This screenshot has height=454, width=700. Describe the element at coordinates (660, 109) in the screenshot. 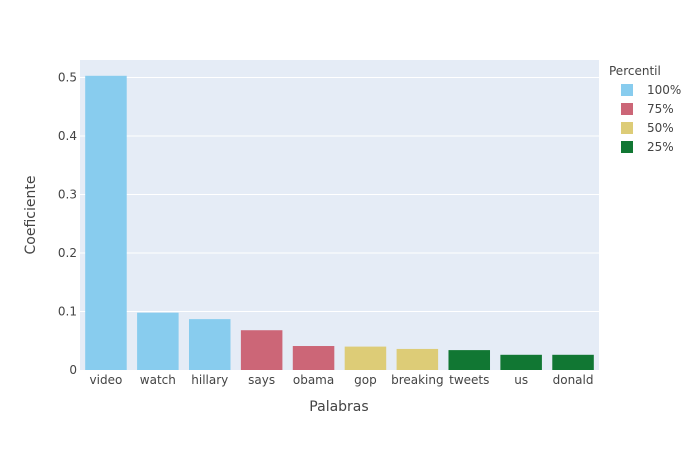

I see `legend-label: 75%` at that location.